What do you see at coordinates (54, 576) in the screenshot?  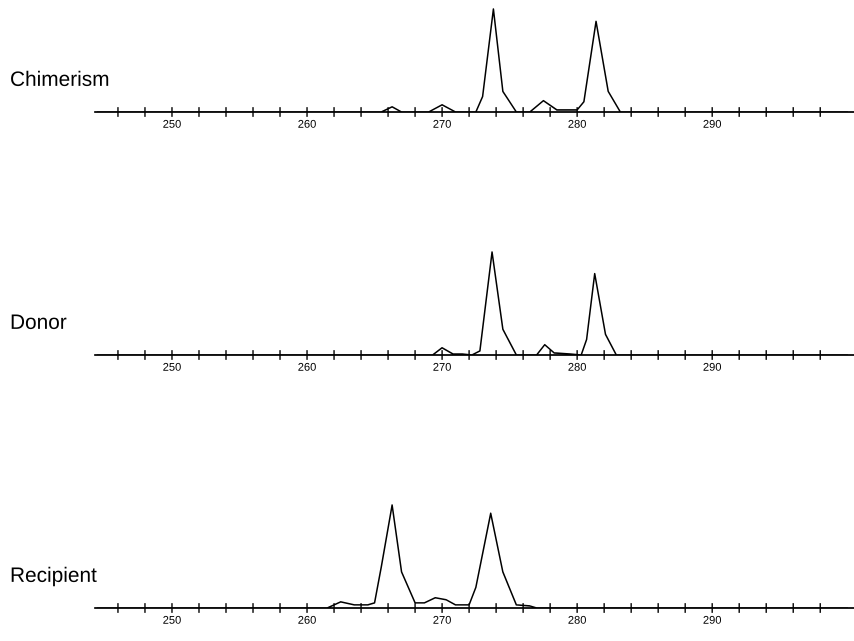 I see `text: Recipient` at bounding box center [54, 576].